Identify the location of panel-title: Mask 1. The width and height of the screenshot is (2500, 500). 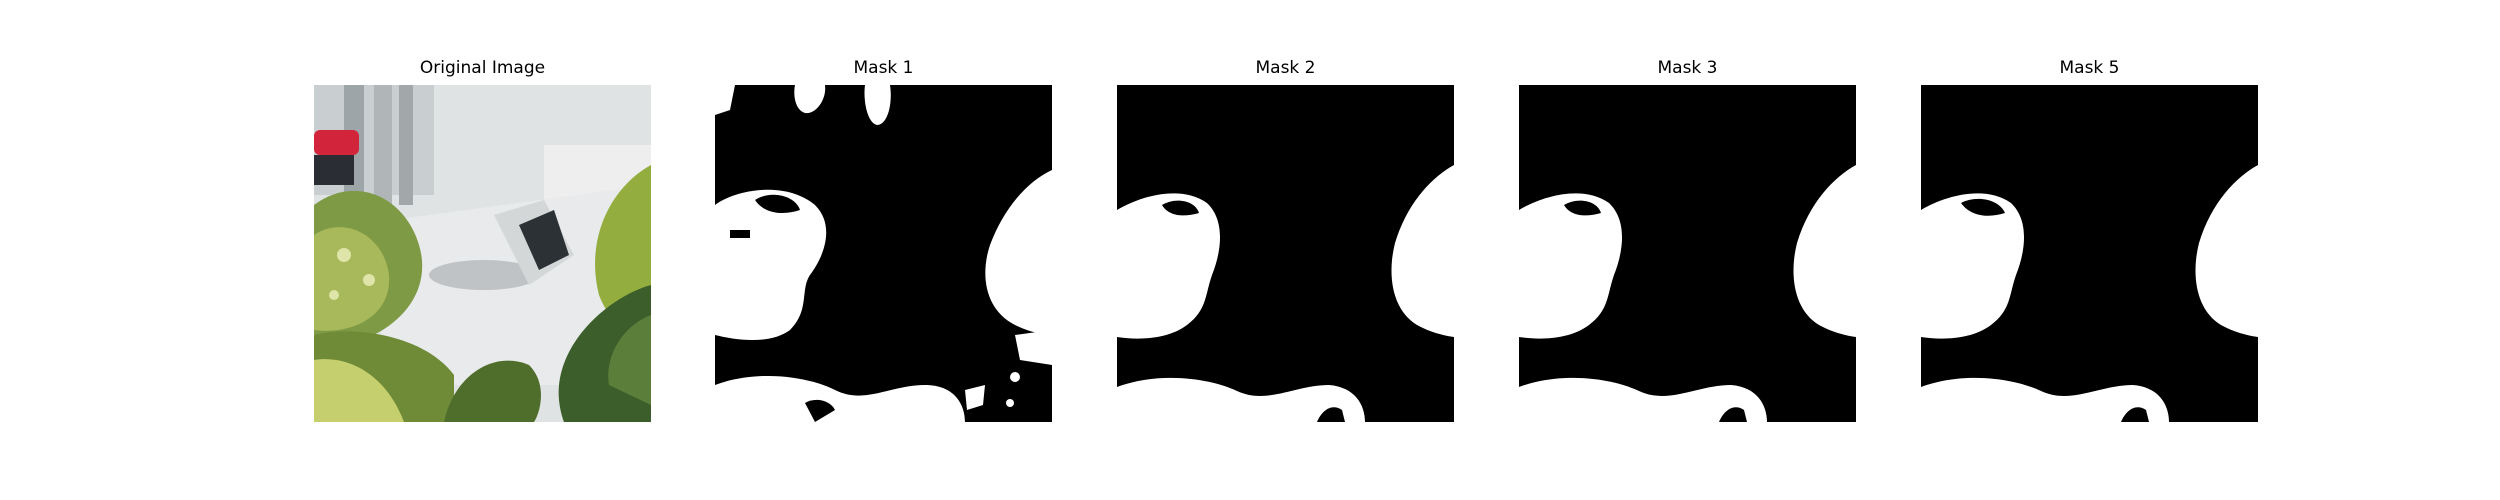
(883, 68).